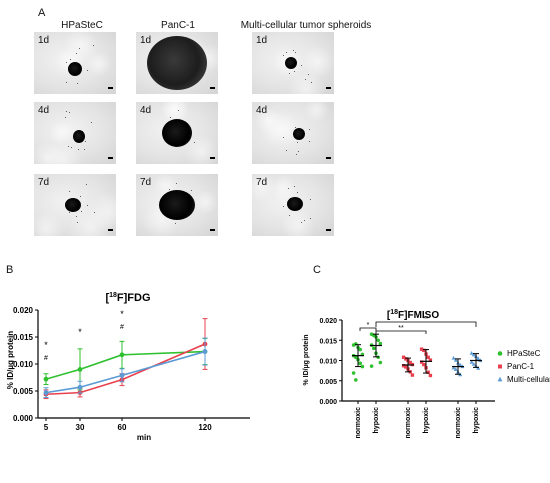 This screenshot has width=550, height=483. What do you see at coordinates (122, 427) in the screenshot?
I see `fdg-x-tick-label: 60` at bounding box center [122, 427].